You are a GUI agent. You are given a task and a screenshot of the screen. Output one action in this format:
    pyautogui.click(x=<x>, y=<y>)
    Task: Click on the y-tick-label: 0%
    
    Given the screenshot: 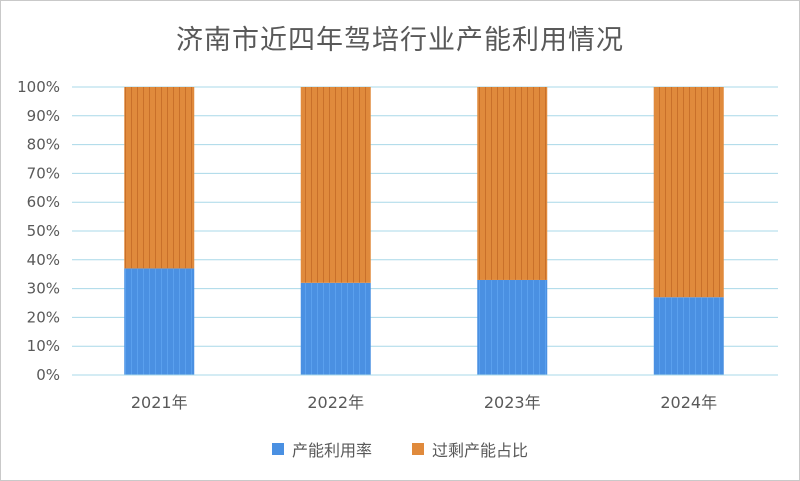 What is the action you would take?
    pyautogui.click(x=48, y=375)
    